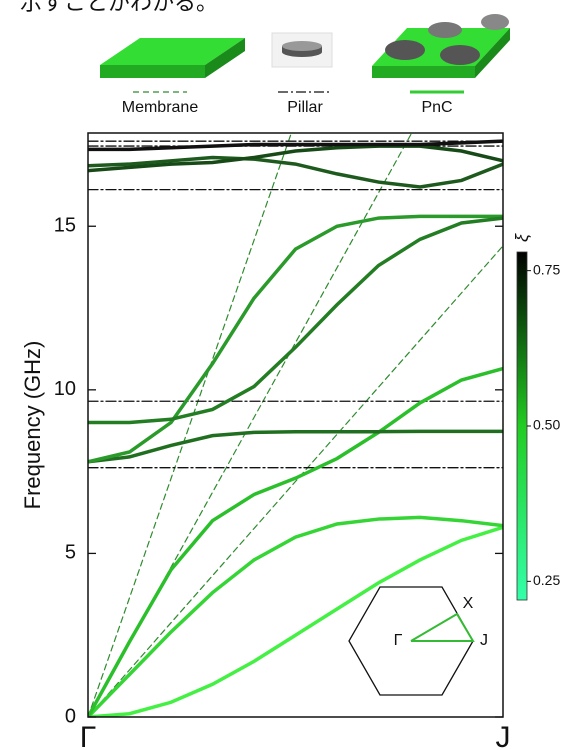 Image resolution: width=573 pixels, height=750 pixels. What do you see at coordinates (398, 640) in the screenshot?
I see `inset-label: Γ` at bounding box center [398, 640].